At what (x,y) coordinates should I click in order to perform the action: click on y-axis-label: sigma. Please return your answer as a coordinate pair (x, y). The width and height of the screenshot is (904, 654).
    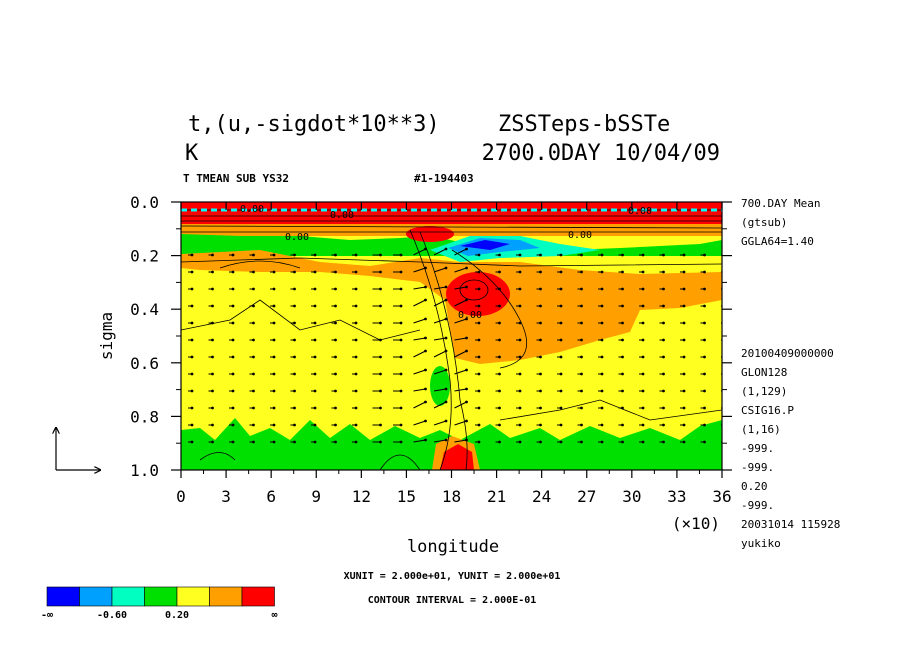
    Looking at the image, I should click on (106, 336).